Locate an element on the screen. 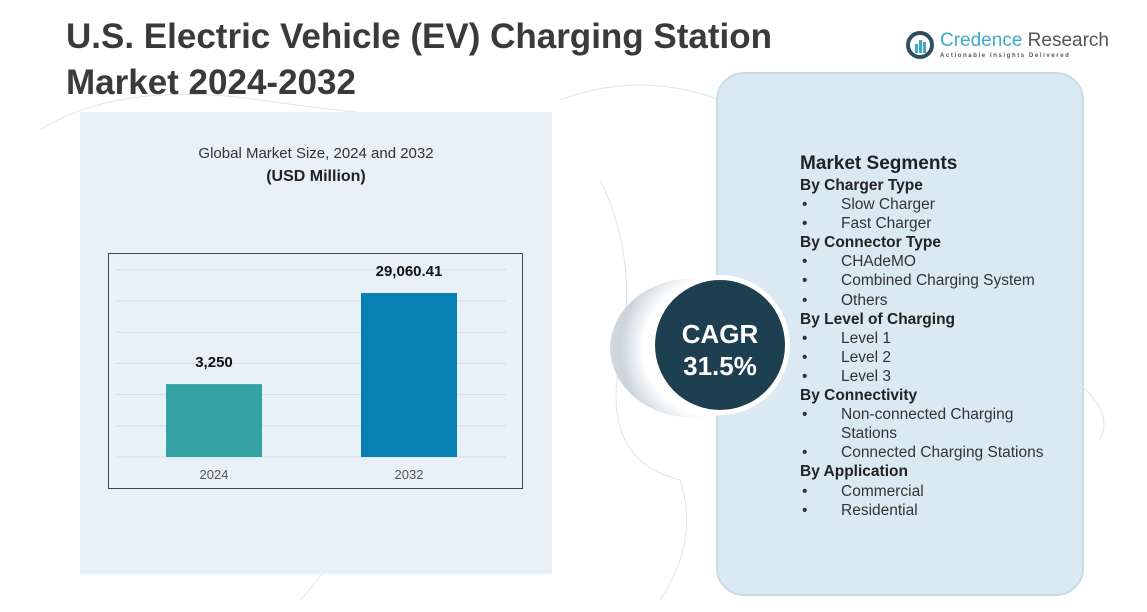 Image resolution: width=1147 pixels, height=612 pixels. segment-item: • Combined Charging System is located at coordinates (935, 280).